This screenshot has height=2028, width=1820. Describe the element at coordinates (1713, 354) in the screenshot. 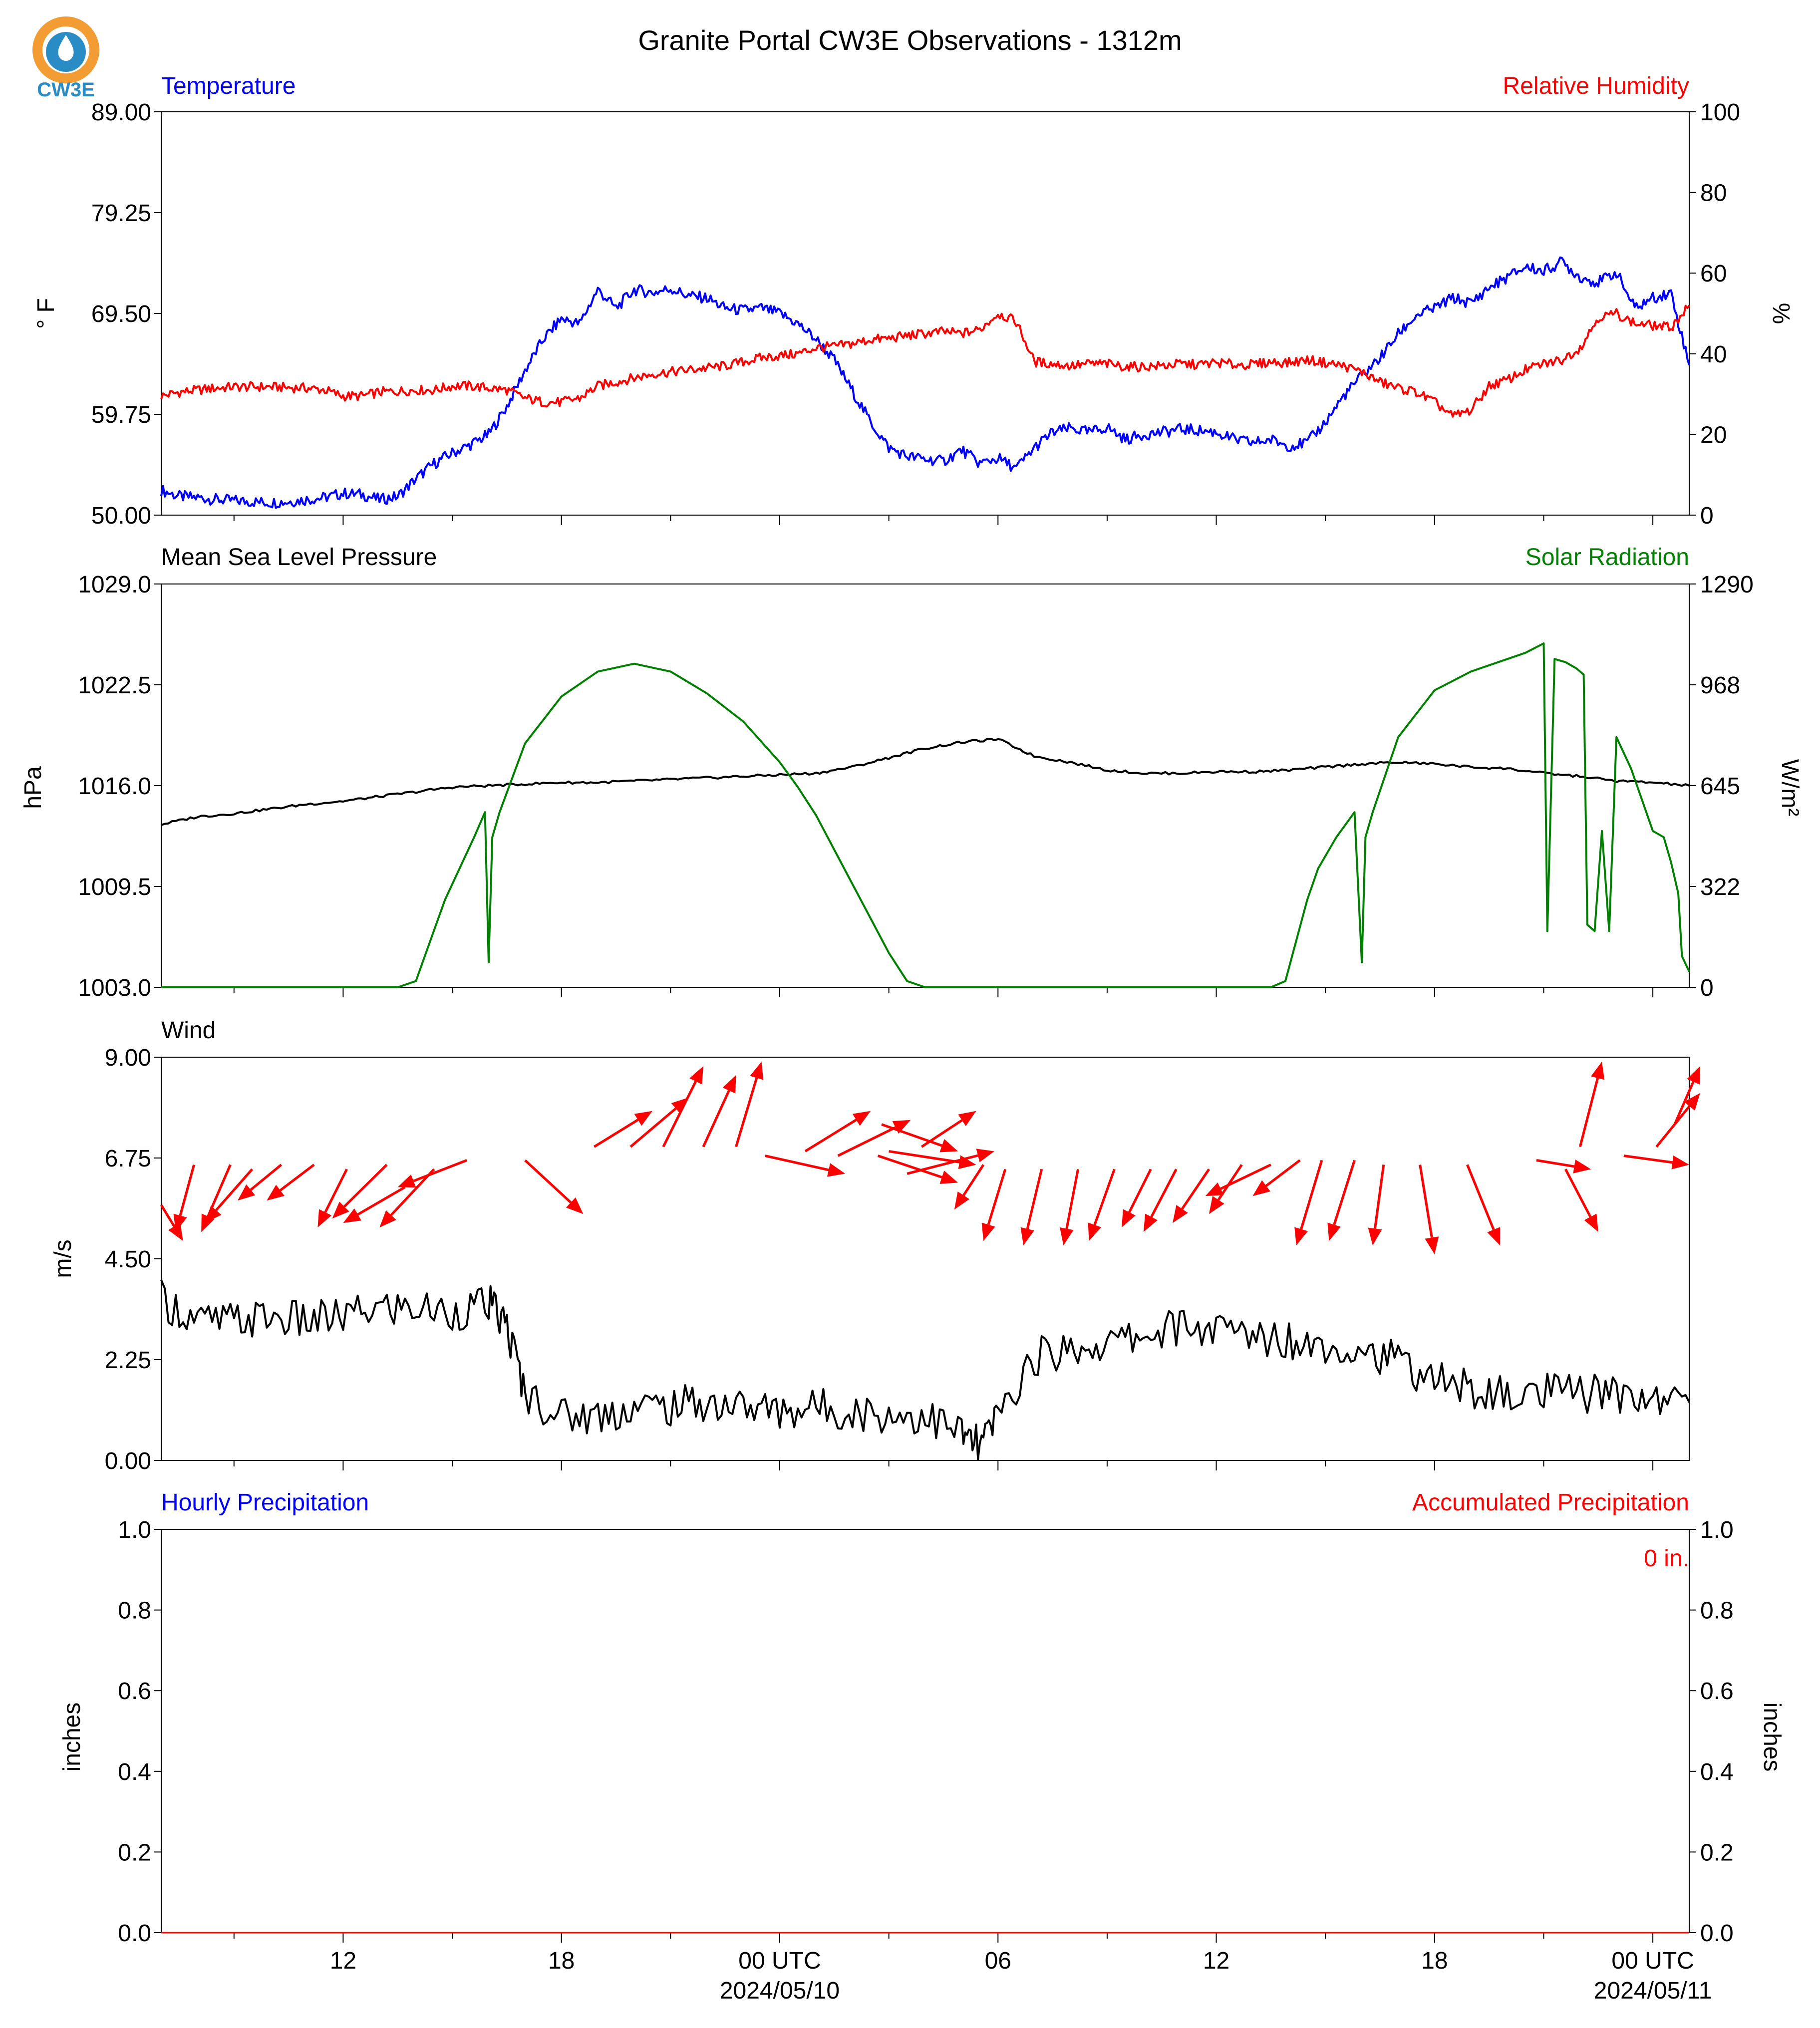

I see `y-tick-right-label: 40` at that location.